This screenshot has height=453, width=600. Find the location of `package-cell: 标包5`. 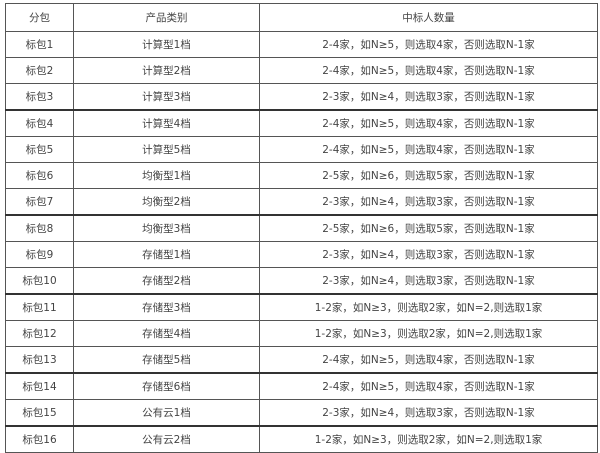

package-cell: 标包5 is located at coordinates (39, 149).